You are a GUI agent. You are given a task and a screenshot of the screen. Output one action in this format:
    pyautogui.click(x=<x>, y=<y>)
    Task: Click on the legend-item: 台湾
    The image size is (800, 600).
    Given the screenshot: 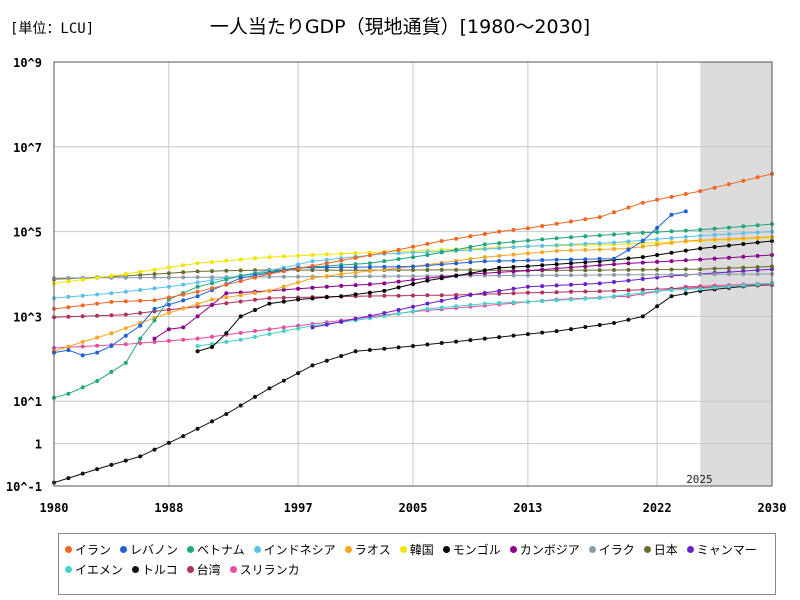 What is the action you would take?
    pyautogui.click(x=203, y=569)
    